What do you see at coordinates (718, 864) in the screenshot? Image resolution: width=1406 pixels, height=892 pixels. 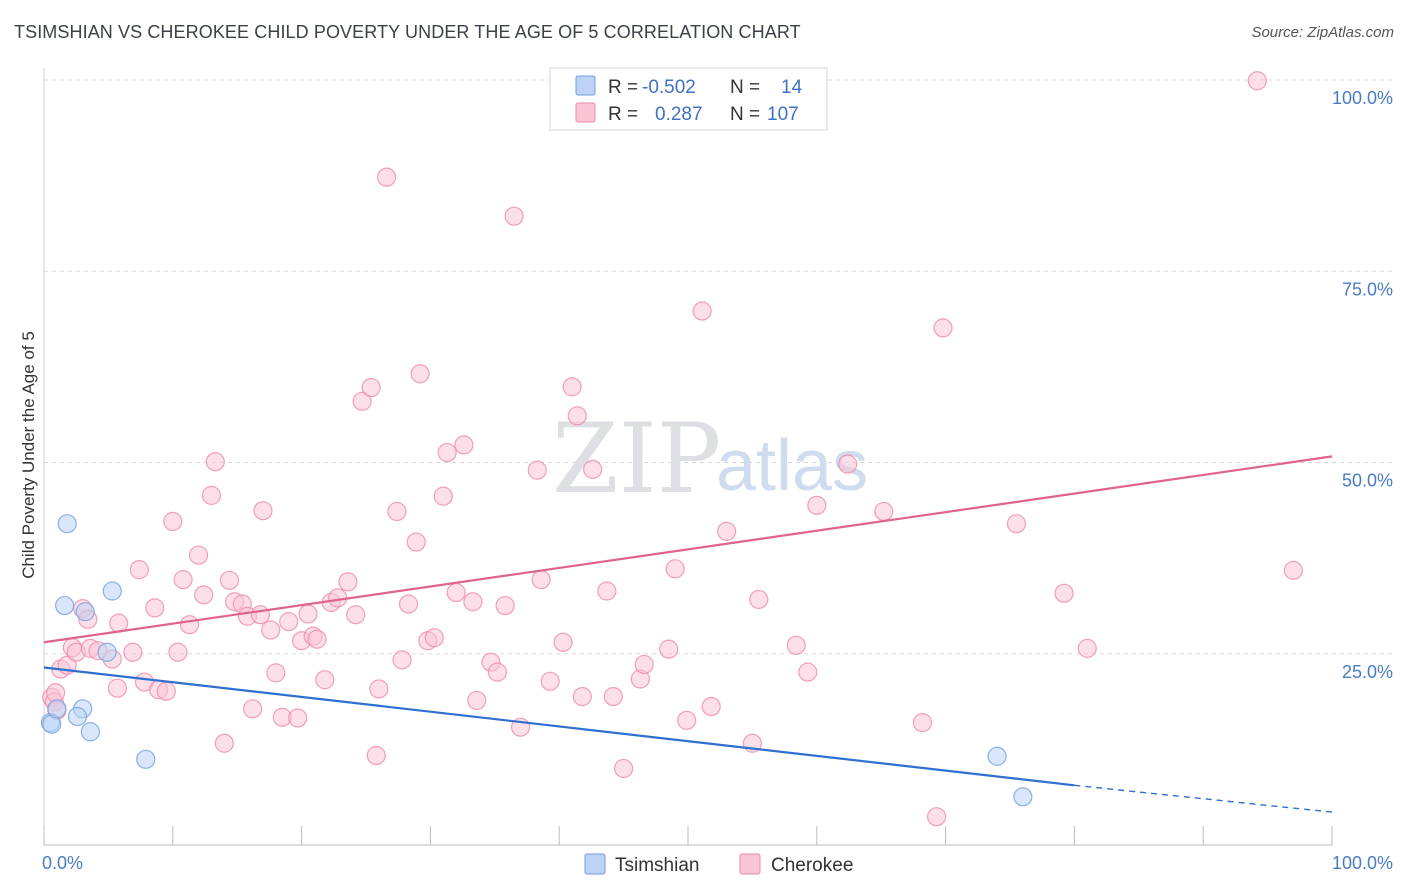 I see `bottom-legend: Tsimshian Cherokee` at bounding box center [718, 864].